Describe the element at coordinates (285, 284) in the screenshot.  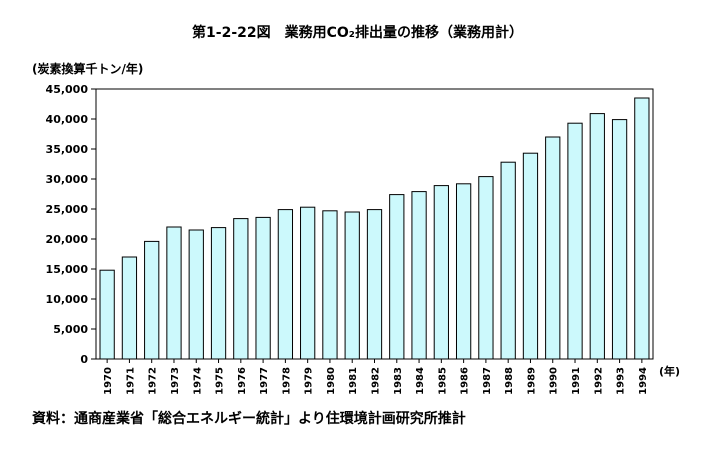
I see `bar-1978` at that location.